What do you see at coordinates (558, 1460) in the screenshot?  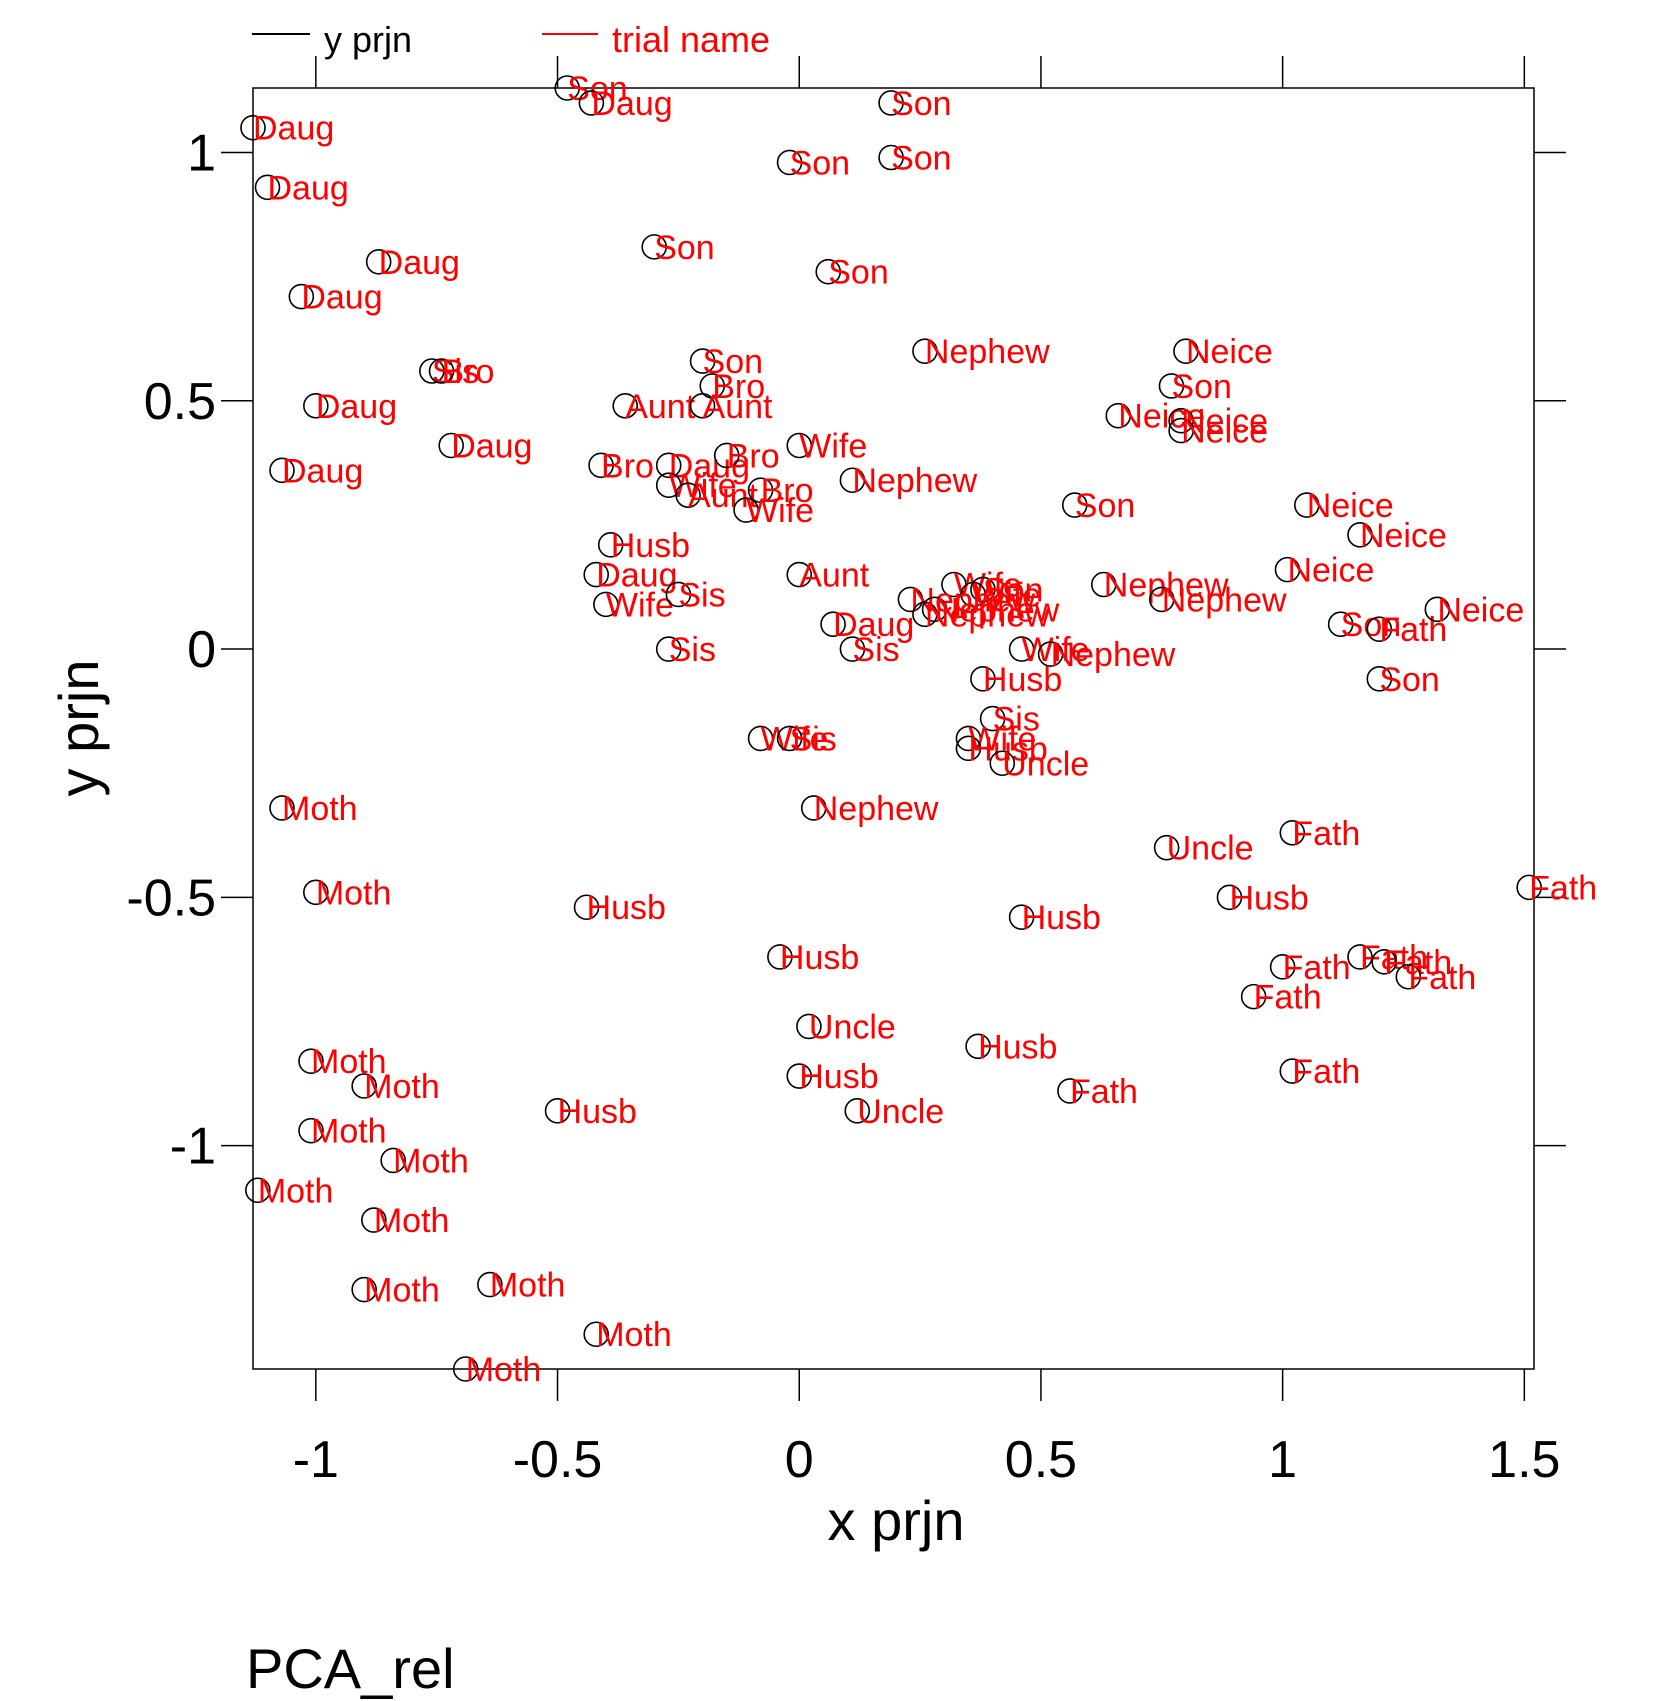 I see `x-tick-label: -0.5` at bounding box center [558, 1460].